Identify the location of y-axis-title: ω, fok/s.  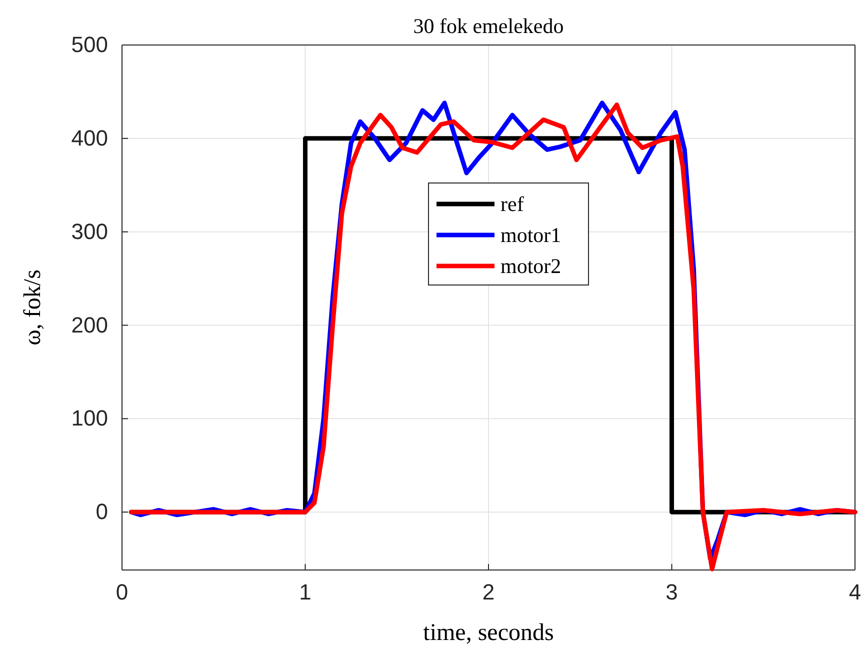
(33, 308).